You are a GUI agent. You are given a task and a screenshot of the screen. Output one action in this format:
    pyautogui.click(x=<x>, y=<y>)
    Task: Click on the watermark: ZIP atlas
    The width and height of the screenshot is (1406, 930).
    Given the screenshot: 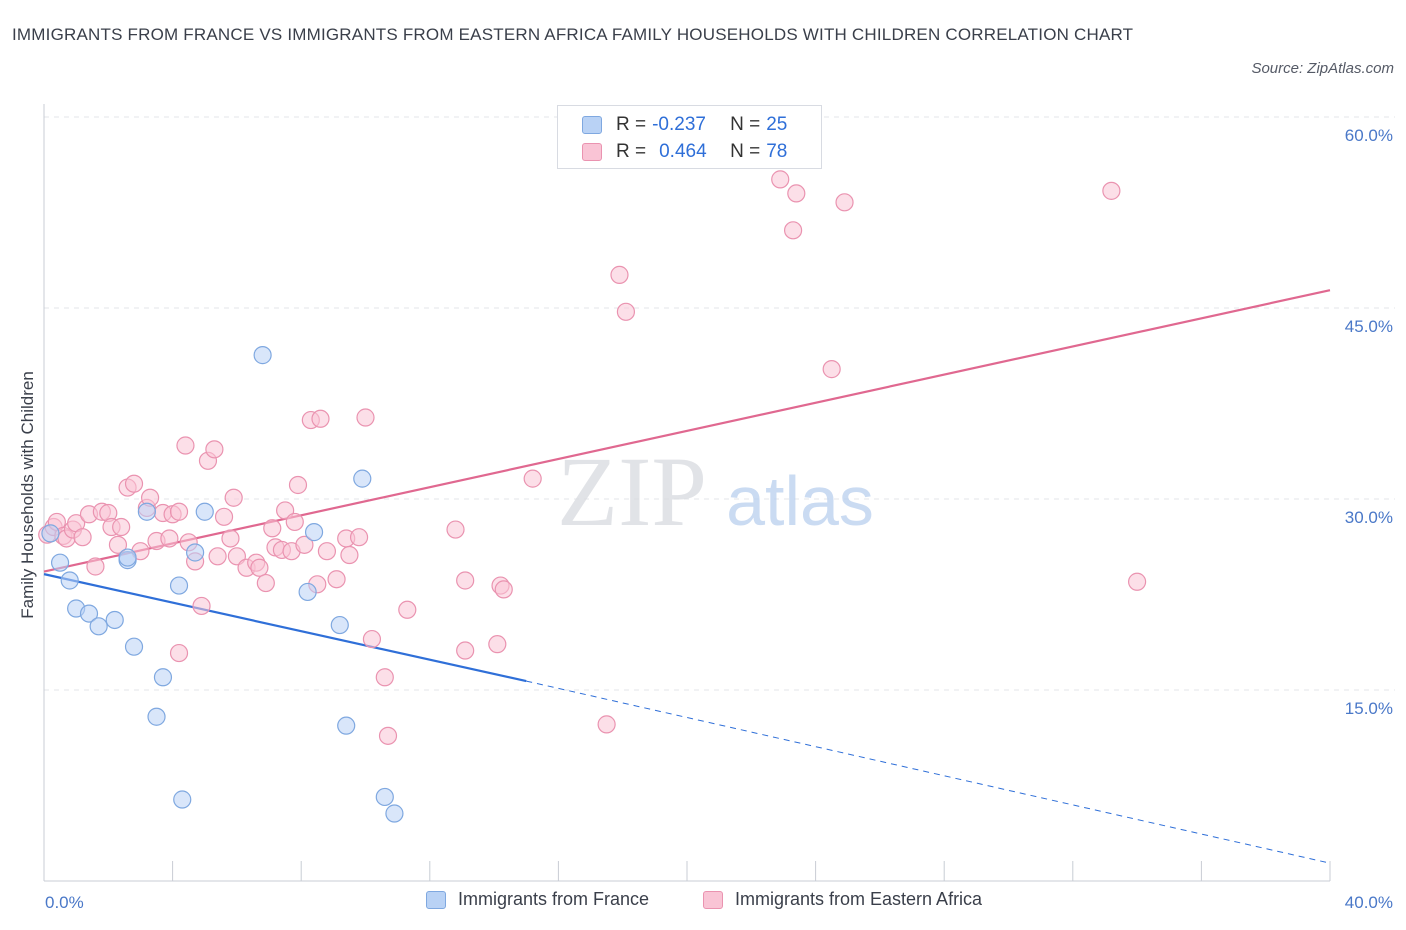 What is the action you would take?
    pyautogui.click(x=715, y=491)
    